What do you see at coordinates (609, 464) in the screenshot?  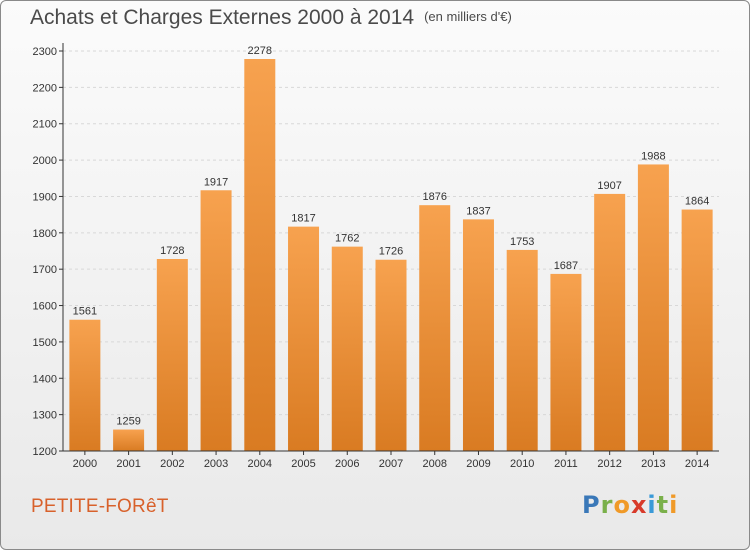 I see `x-tick-label: 2012` at bounding box center [609, 464].